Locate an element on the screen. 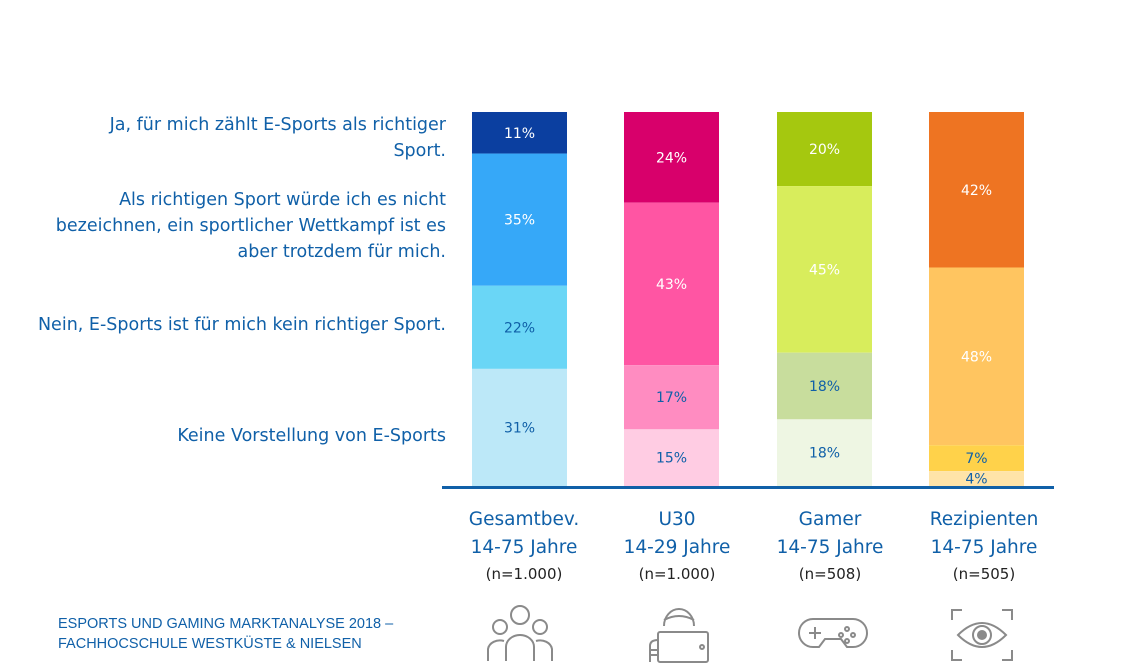 This screenshot has height=666, width=1131. data-label: 22% is located at coordinates (519, 328).